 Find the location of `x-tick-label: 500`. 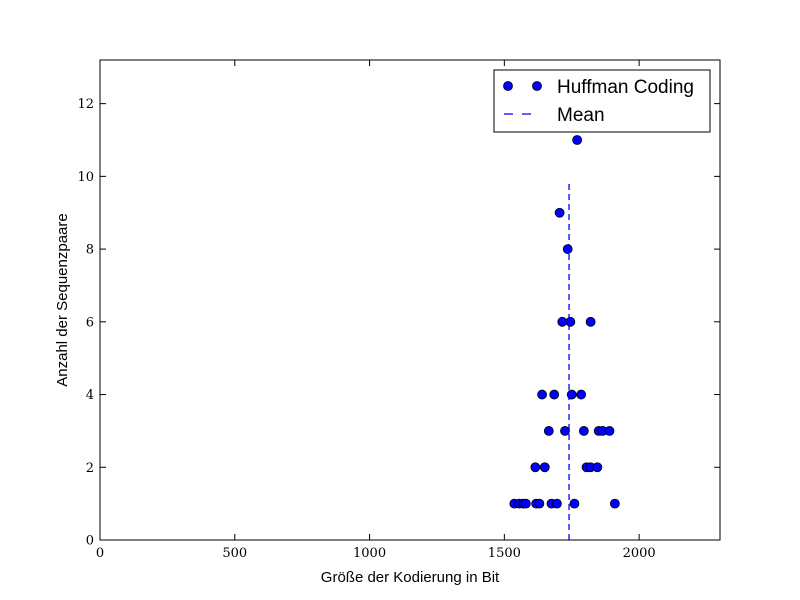

x-tick-label: 500 is located at coordinates (234, 553).